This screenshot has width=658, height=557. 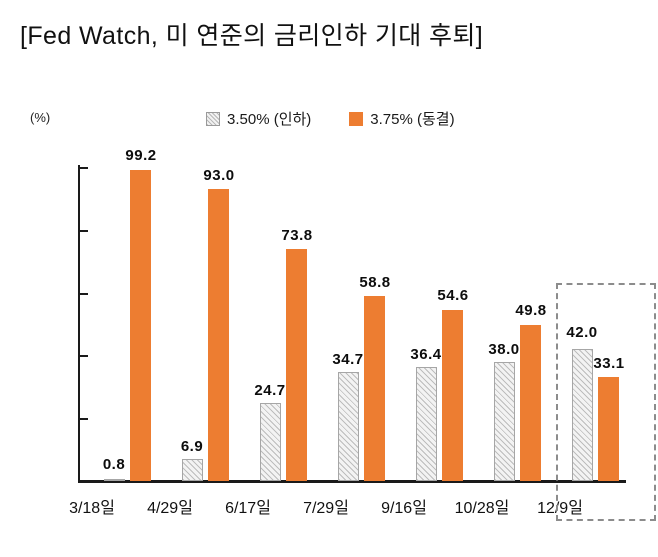 What do you see at coordinates (170, 508) in the screenshot?
I see `x-axis-label: 4/29일` at bounding box center [170, 508].